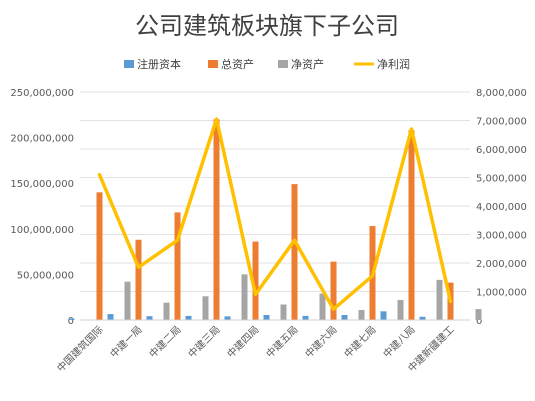 This screenshot has width=535, height=401. Describe the element at coordinates (267, 26) in the screenshot. I see `chart-title: 公司建筑板块旗下子公司` at that location.